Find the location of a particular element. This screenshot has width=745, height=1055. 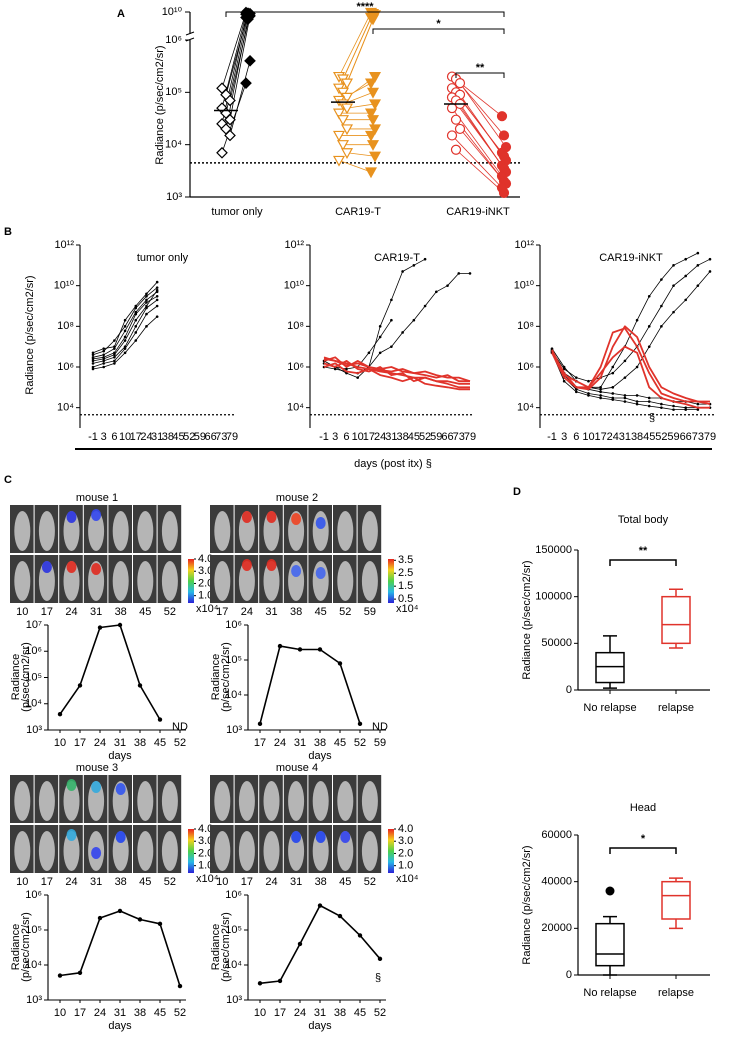

chart-title: Head is located at coordinates (643, 808).